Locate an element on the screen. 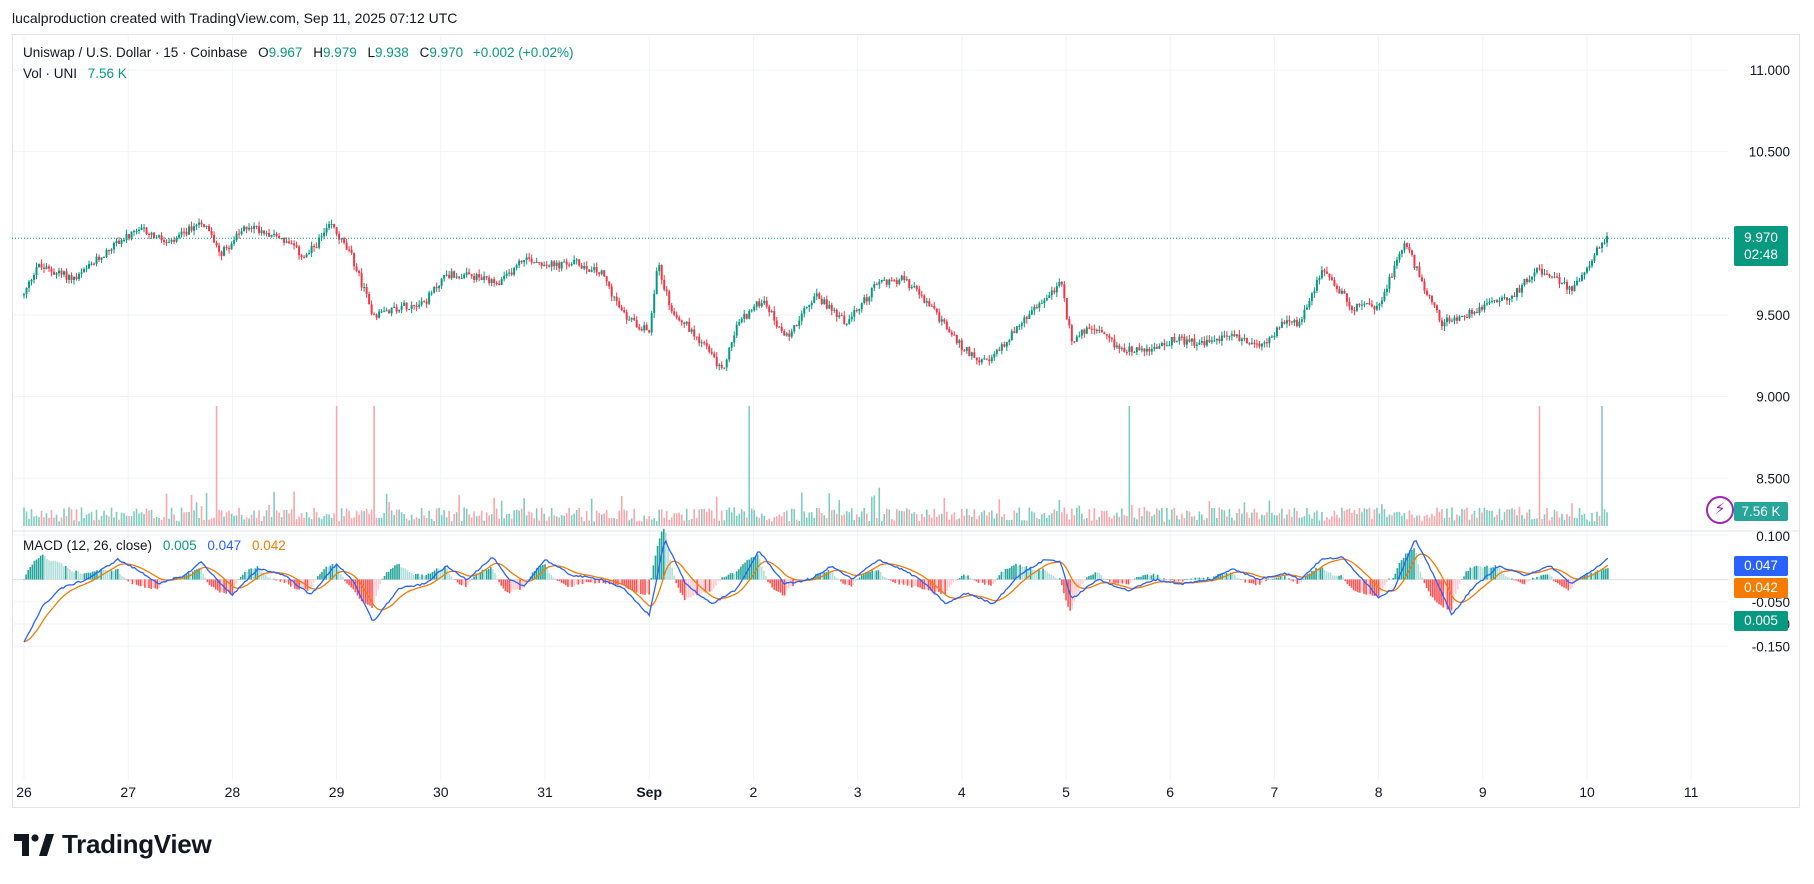 The width and height of the screenshot is (1814, 884). volume-legend: Vol · UNI 7.56 K is located at coordinates (75, 73).